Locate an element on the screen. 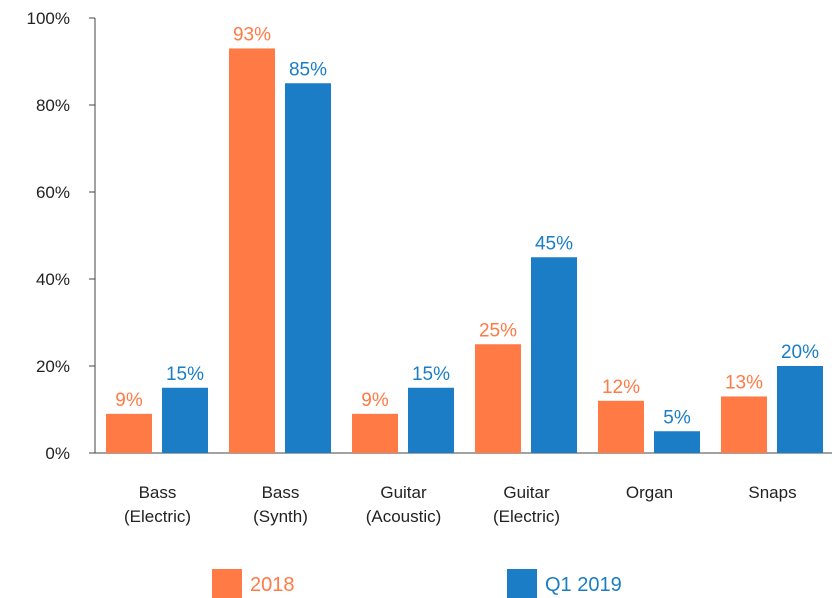 The width and height of the screenshot is (836, 598). legend-label: 2018 is located at coordinates (272, 585).